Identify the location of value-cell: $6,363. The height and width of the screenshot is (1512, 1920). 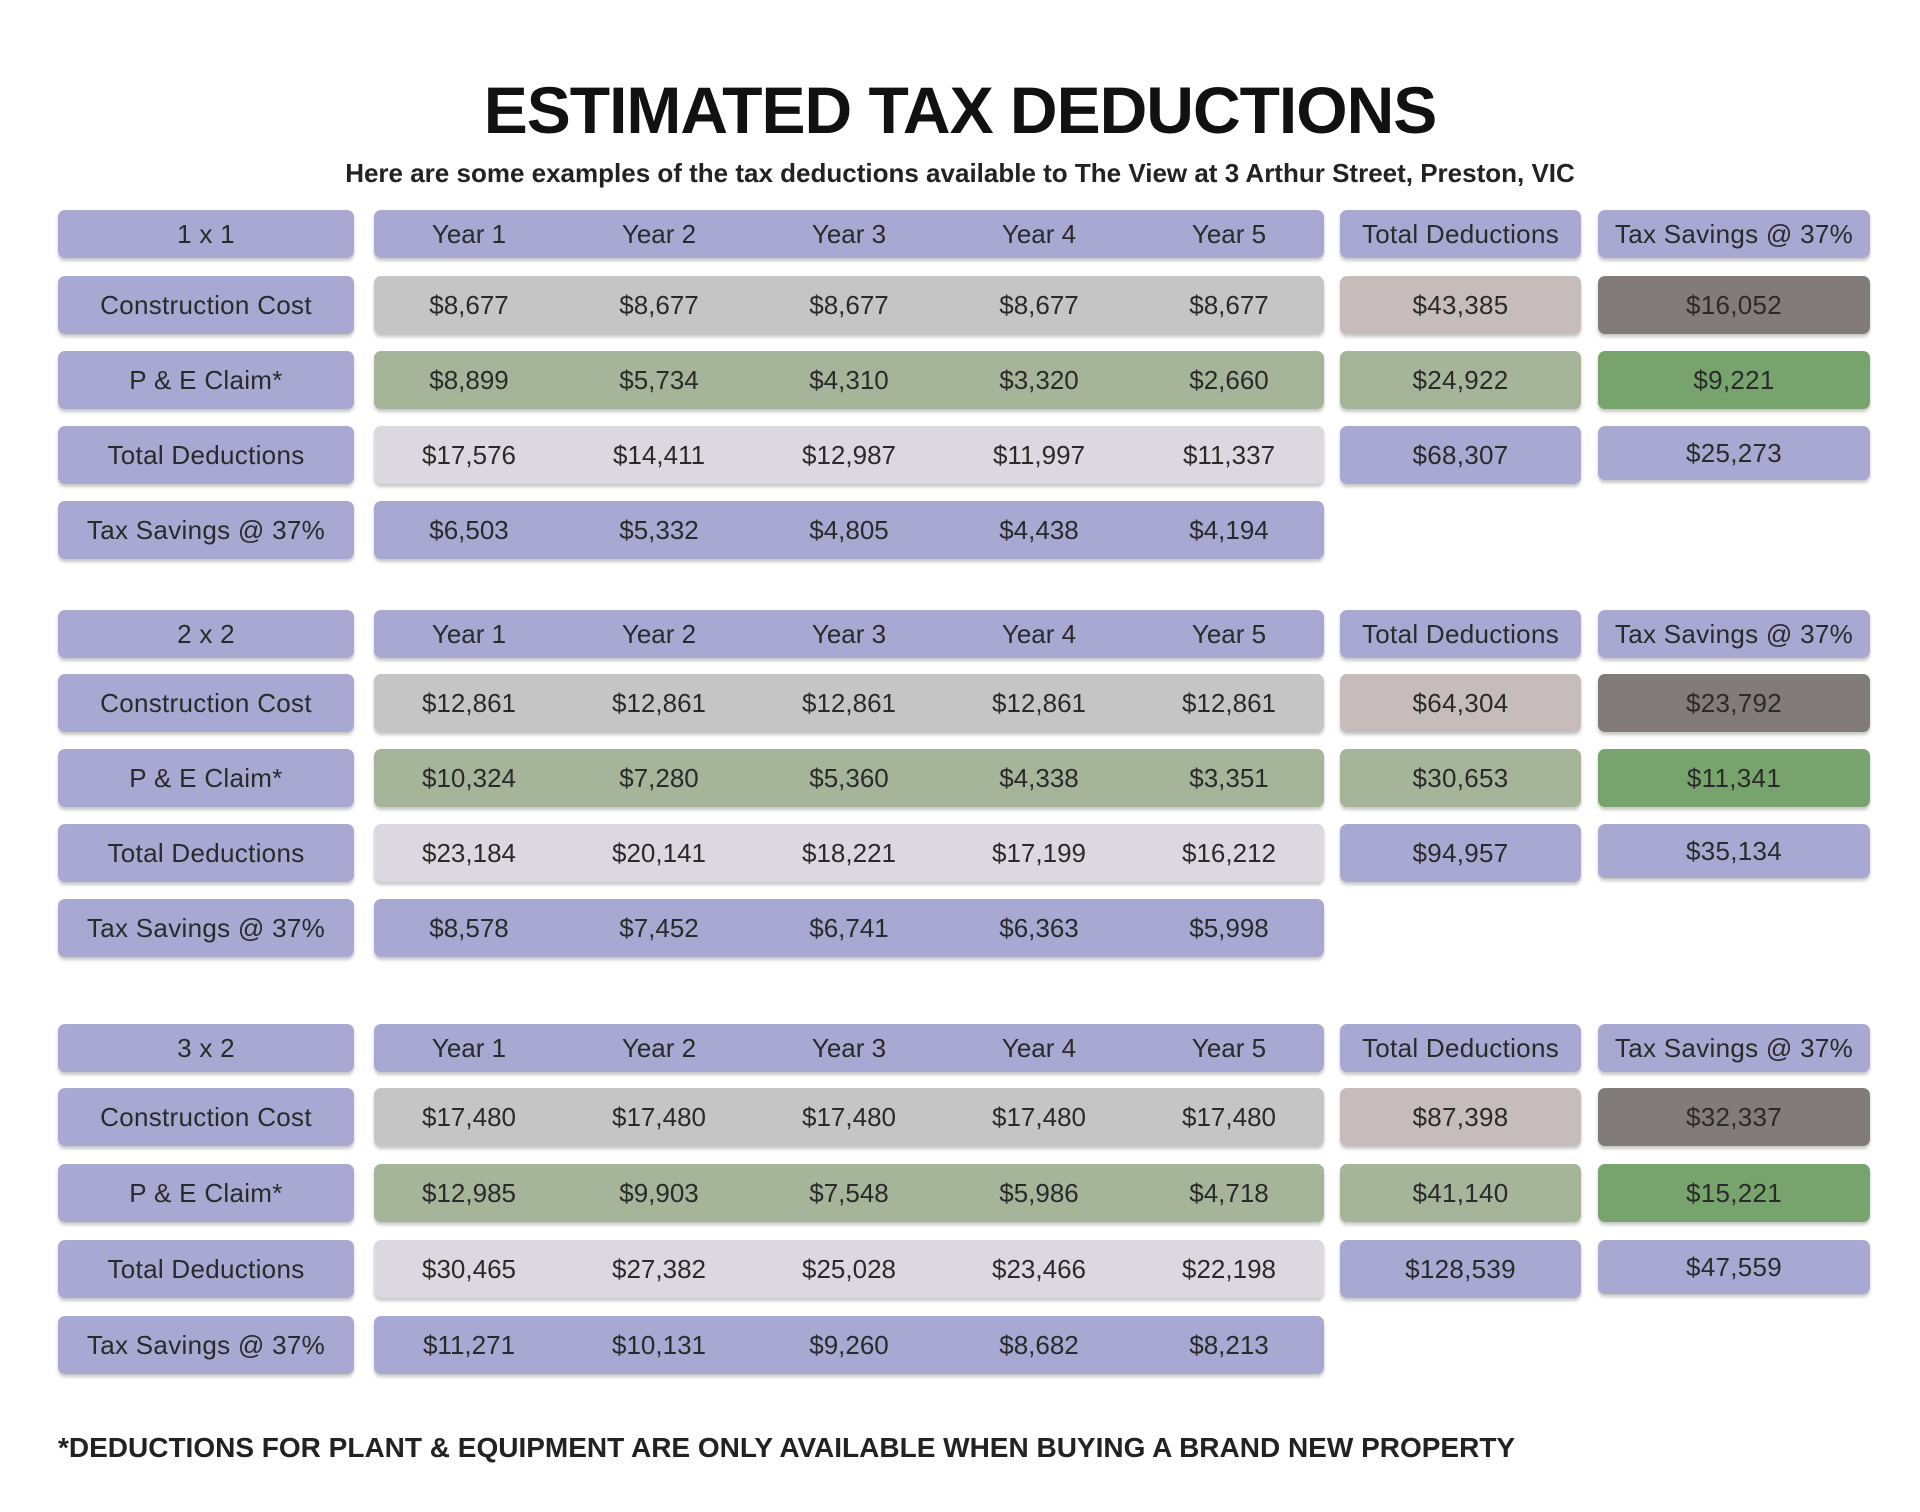
(1039, 927).